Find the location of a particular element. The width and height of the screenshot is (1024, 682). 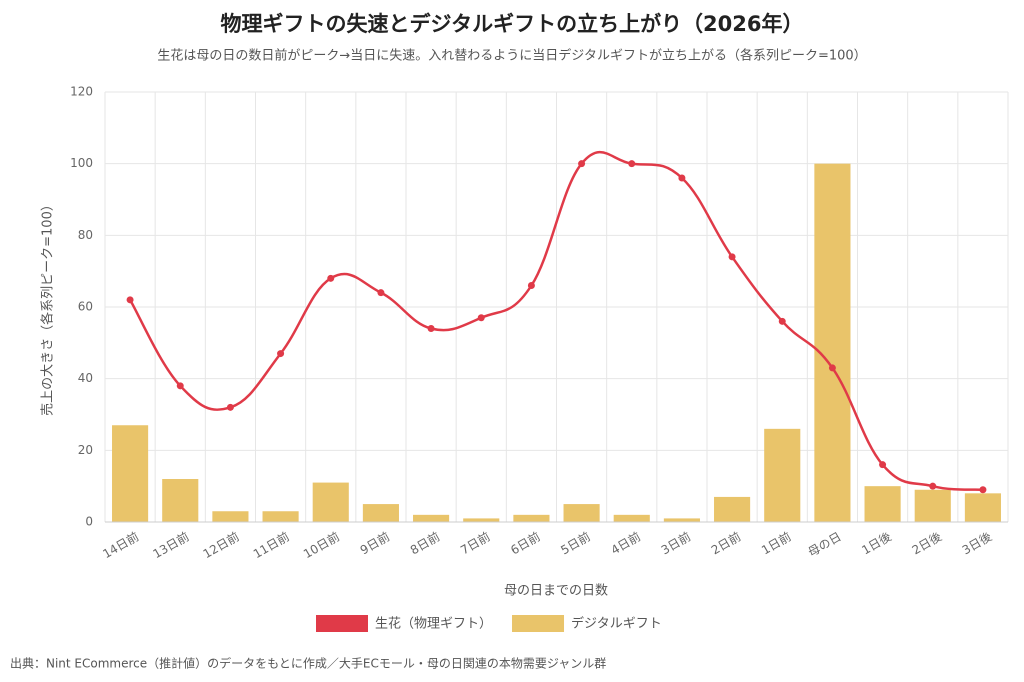

y-tick-label: 40 is located at coordinates (85, 378).